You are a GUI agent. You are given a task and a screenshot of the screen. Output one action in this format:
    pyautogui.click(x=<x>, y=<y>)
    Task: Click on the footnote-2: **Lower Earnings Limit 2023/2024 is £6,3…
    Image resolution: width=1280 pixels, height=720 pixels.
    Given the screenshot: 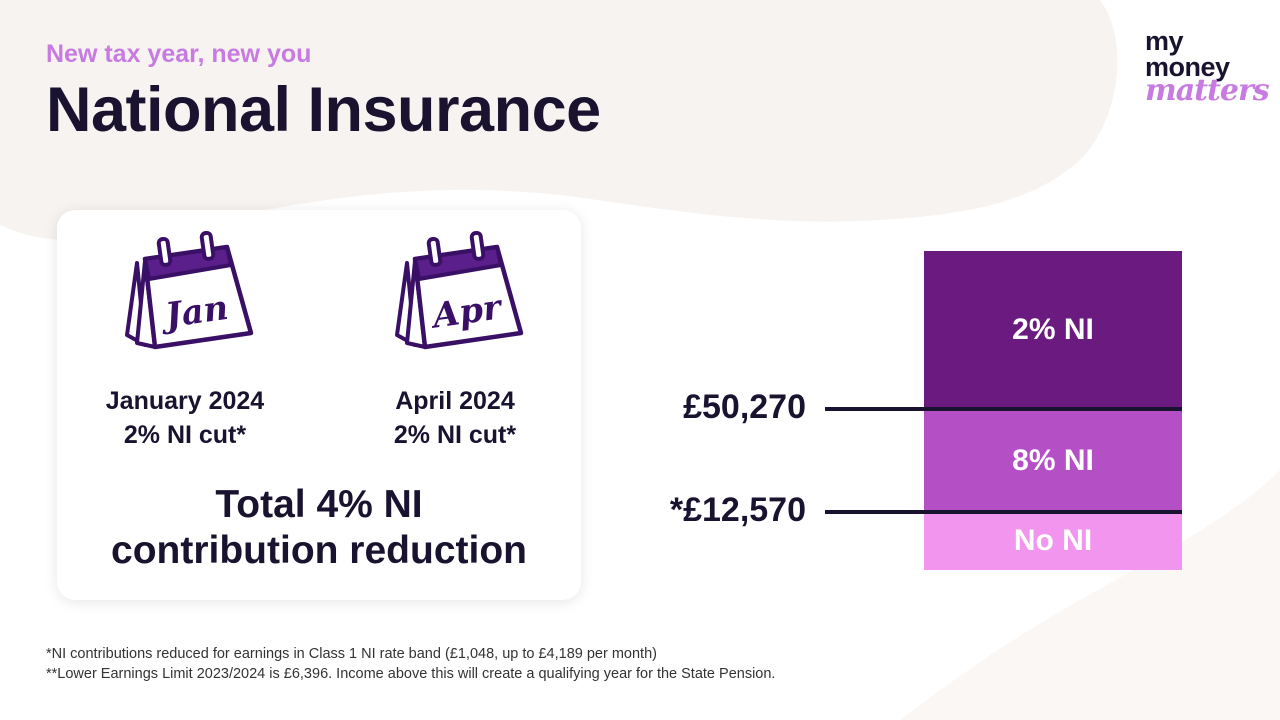 What is the action you would take?
    pyautogui.click(x=411, y=674)
    